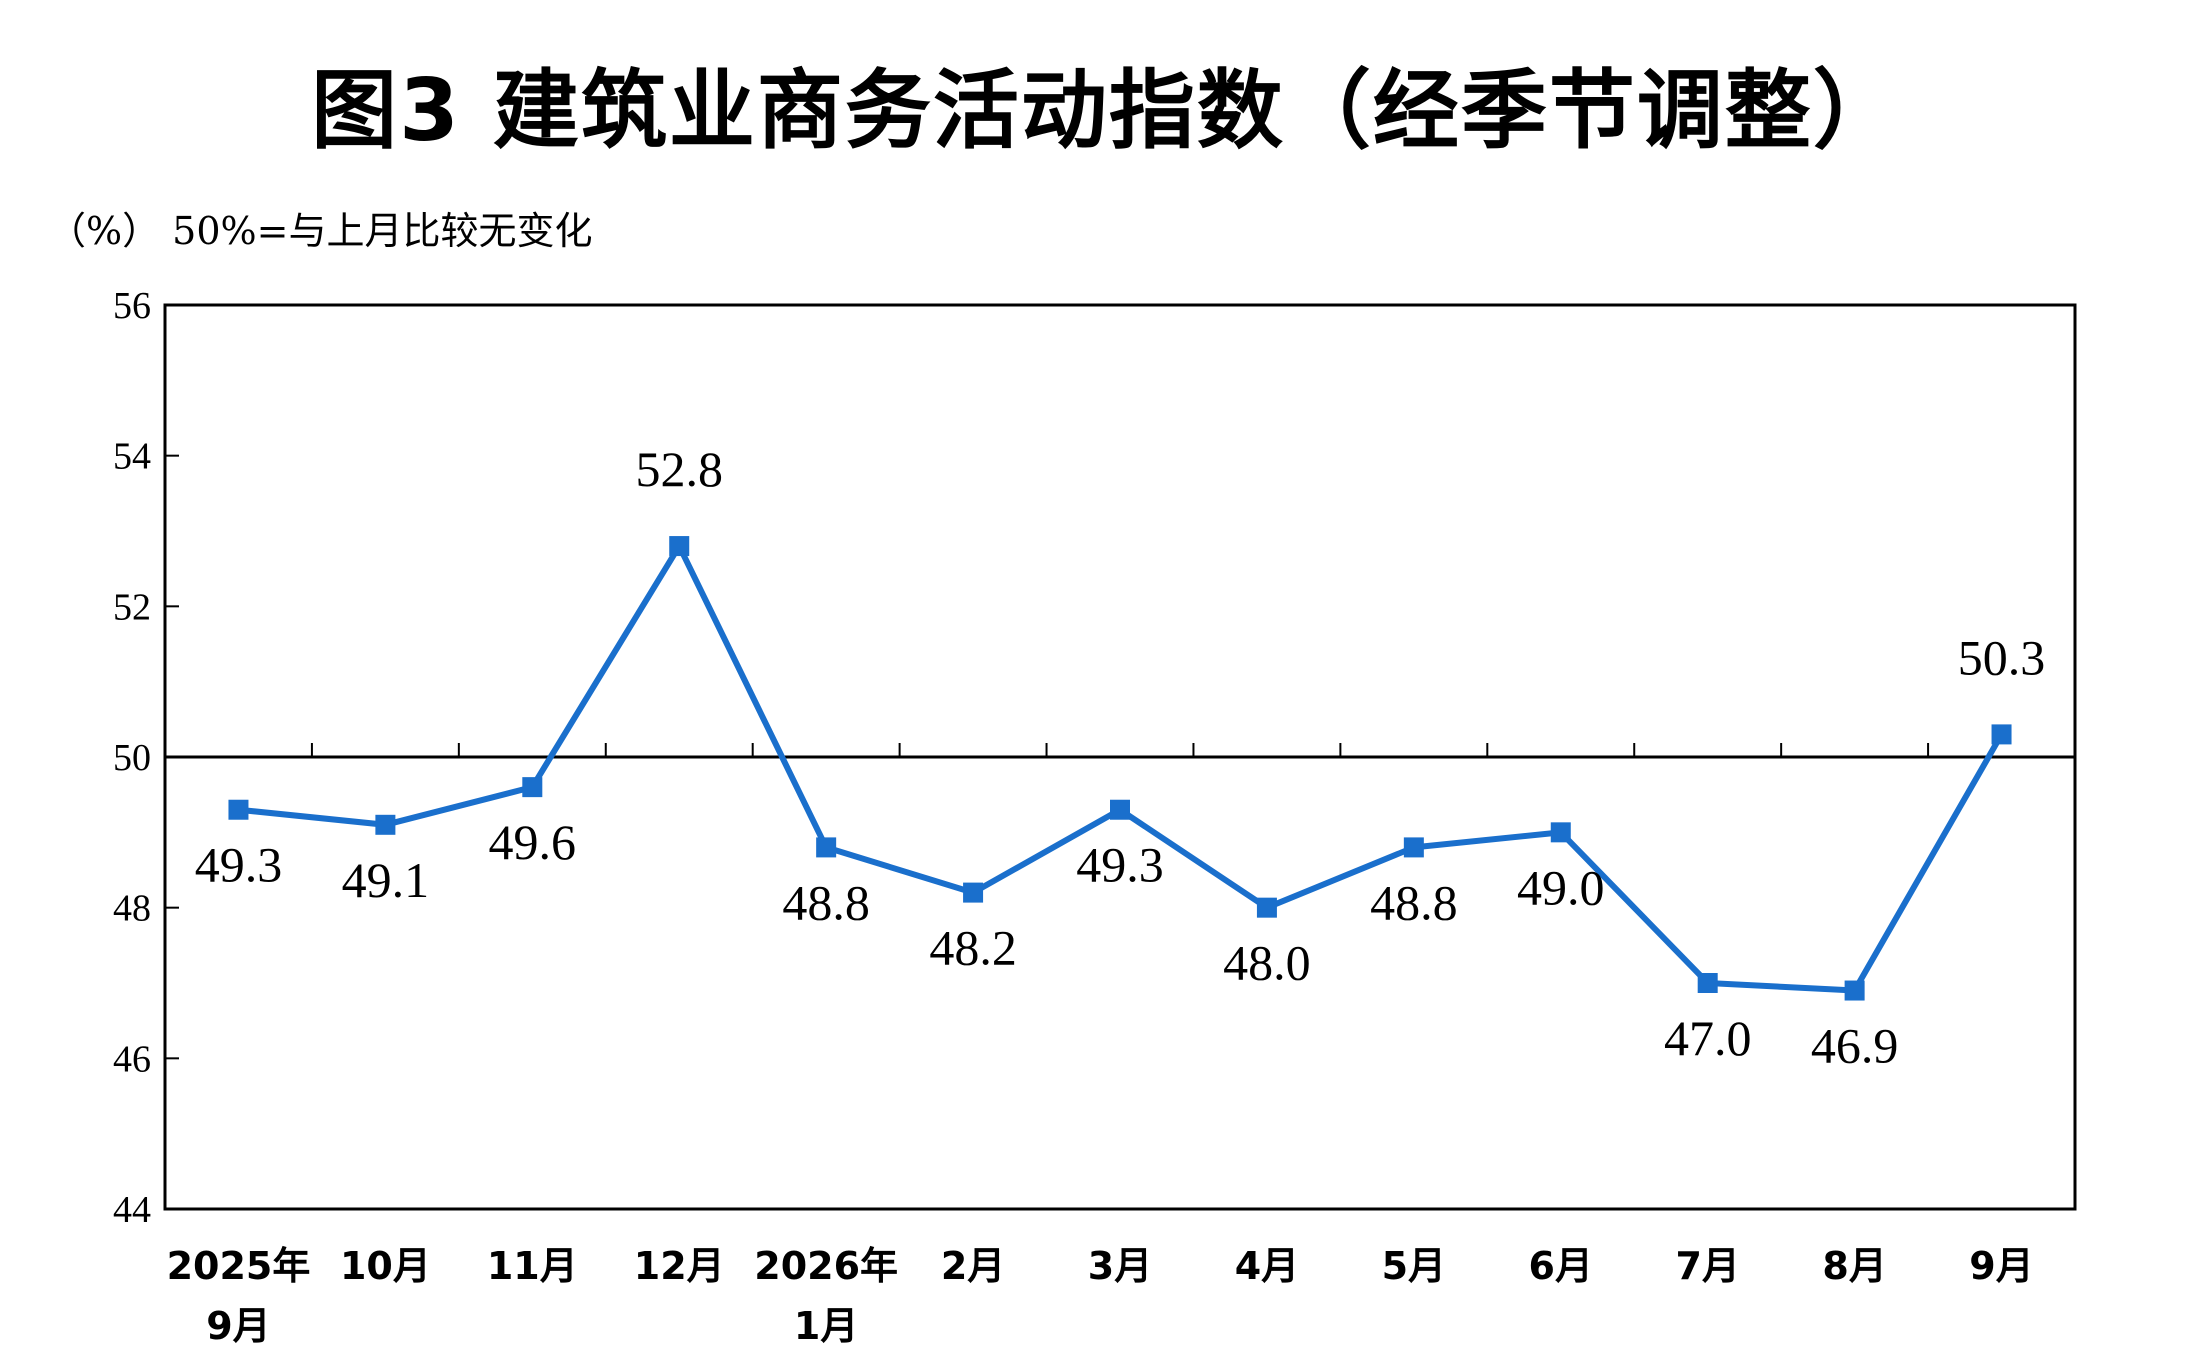 The image size is (2212, 1372). What do you see at coordinates (1414, 1266) in the screenshot?
I see `x-tick-label: 5月` at bounding box center [1414, 1266].